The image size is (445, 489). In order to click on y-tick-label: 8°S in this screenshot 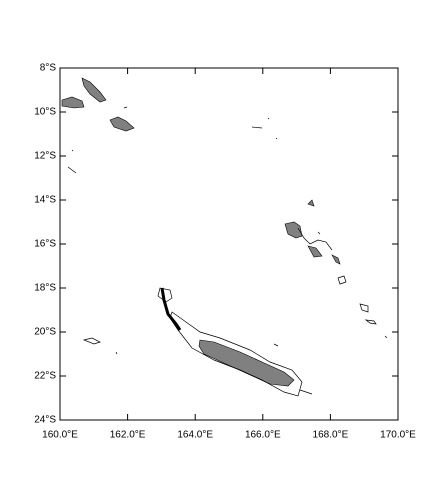, I will do `click(48, 68)`.